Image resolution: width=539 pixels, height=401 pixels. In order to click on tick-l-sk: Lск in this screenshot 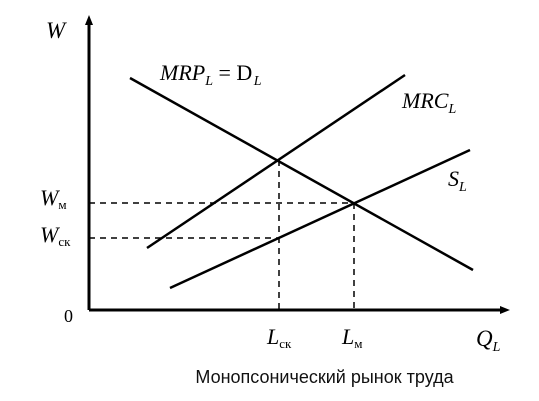, I will do `click(279, 337)`.